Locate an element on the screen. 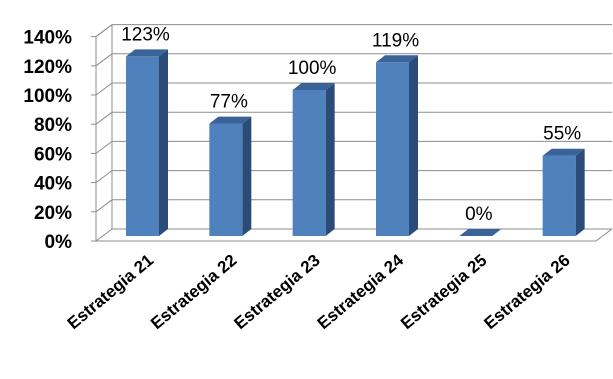  data-label: 0% is located at coordinates (479, 214).